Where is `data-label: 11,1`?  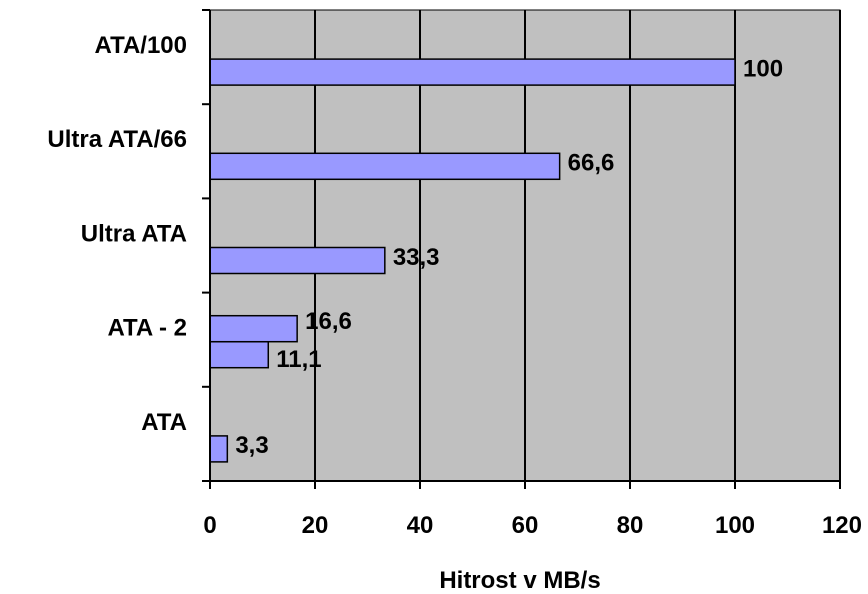
data-label: 11,1 is located at coordinates (298, 359).